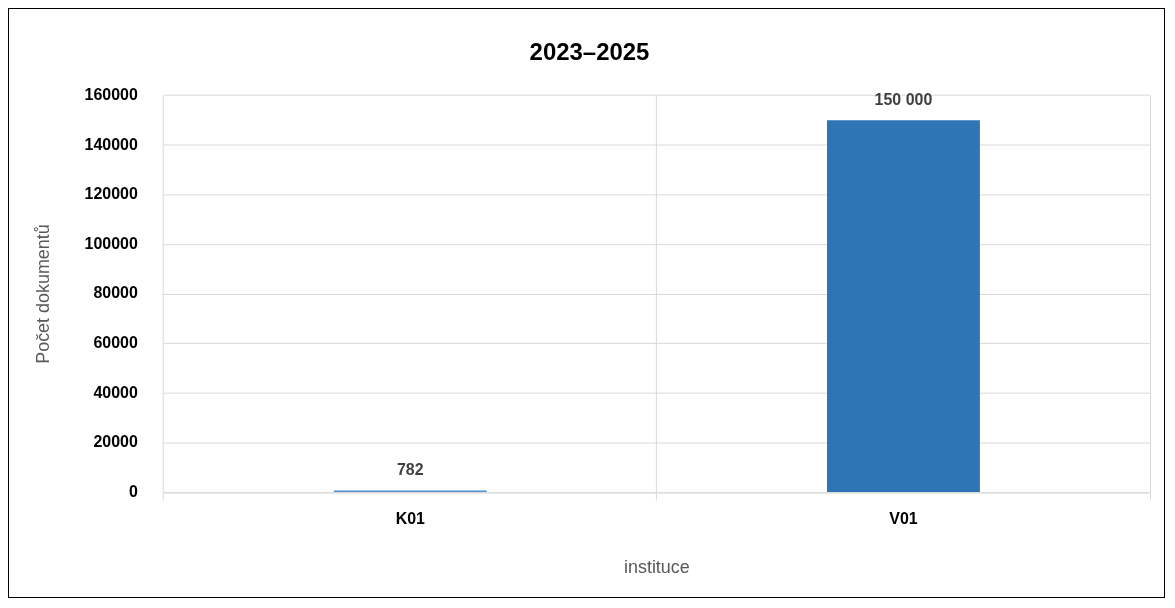 The width and height of the screenshot is (1175, 608). I want to click on y-tick-label: 0, so click(133, 491).